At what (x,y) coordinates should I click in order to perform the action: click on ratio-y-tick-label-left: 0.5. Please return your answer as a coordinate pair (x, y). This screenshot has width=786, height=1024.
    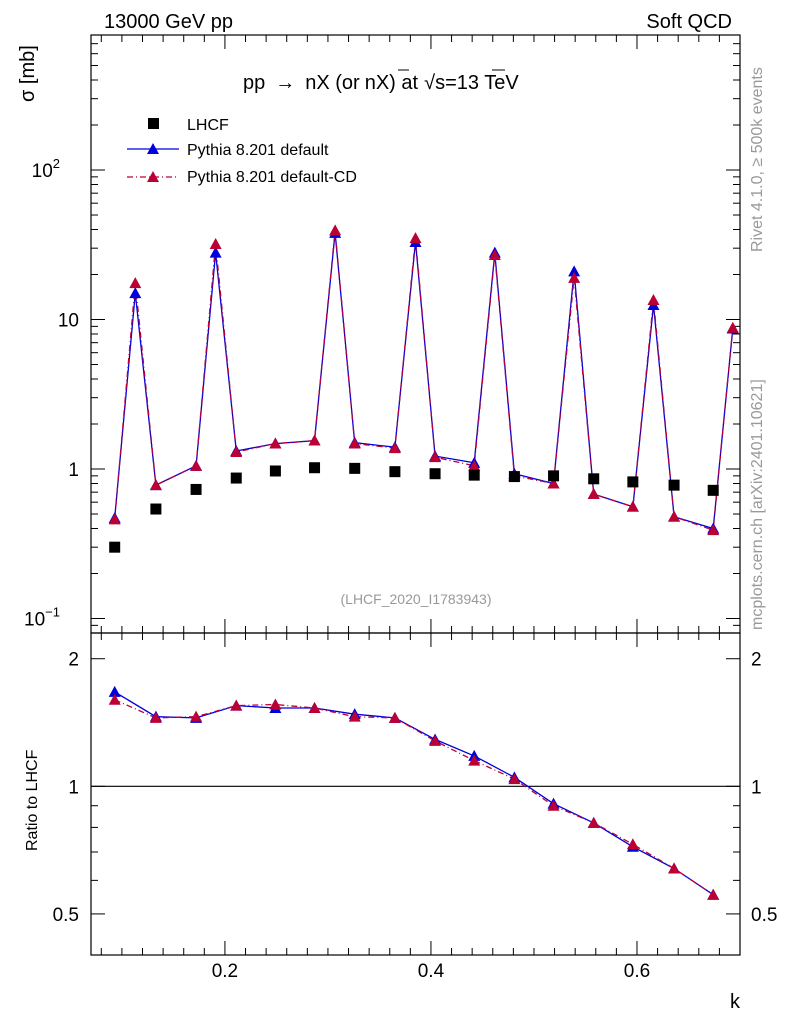
    Looking at the image, I should click on (66, 915).